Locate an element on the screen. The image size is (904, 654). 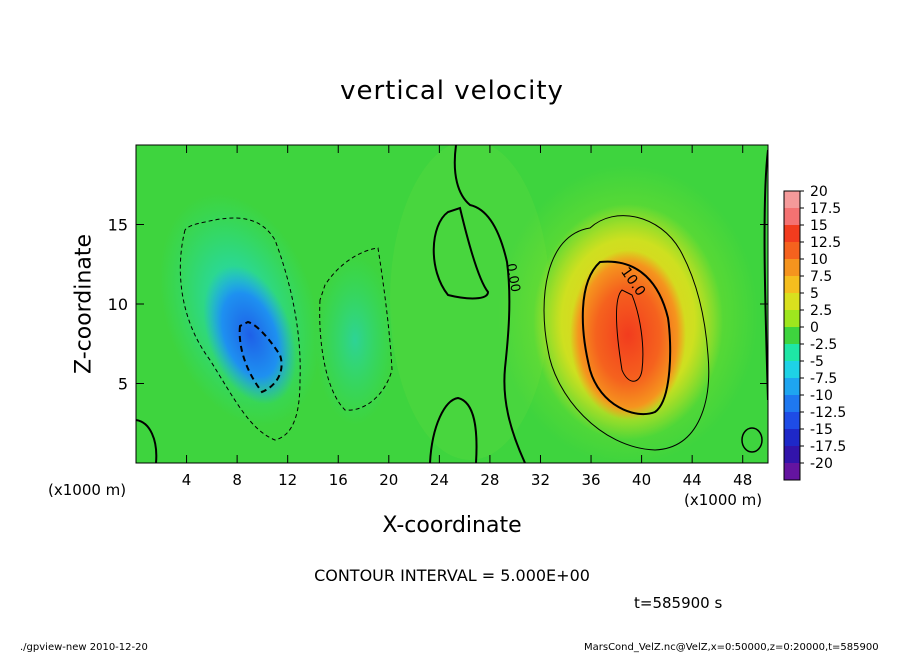
y-tick-label: 10 is located at coordinates (118, 304).